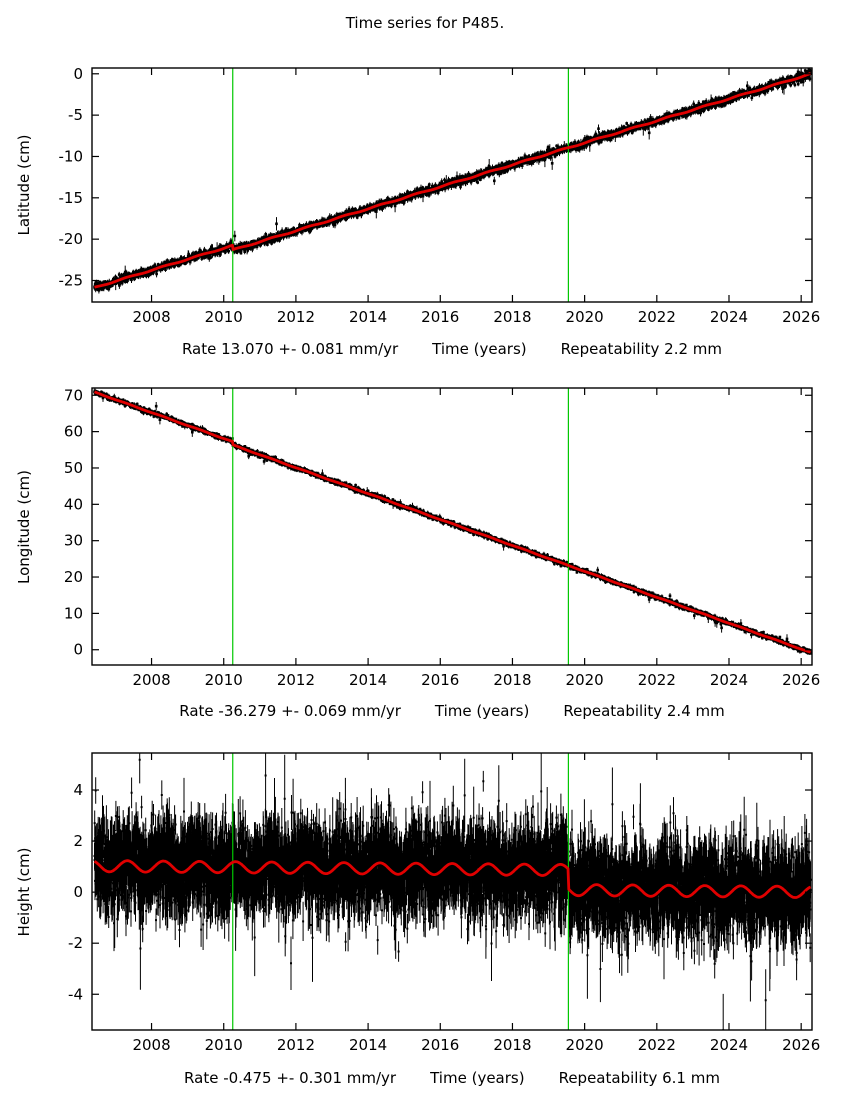 This screenshot has height=1100, width=850. What do you see at coordinates (24, 185) in the screenshot?
I see `latitude-axis-label: Latitude (cm)` at bounding box center [24, 185].